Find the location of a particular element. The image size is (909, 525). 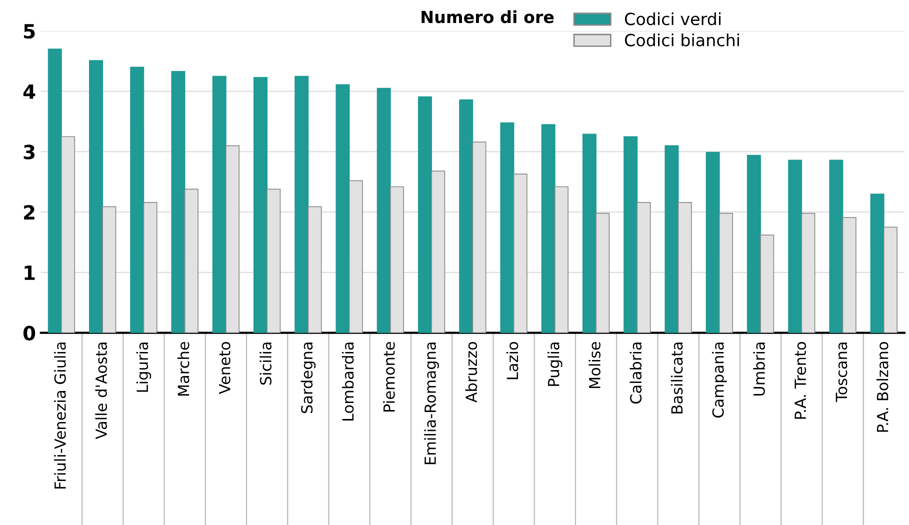

y-tick-label: 2 is located at coordinates (29, 212).